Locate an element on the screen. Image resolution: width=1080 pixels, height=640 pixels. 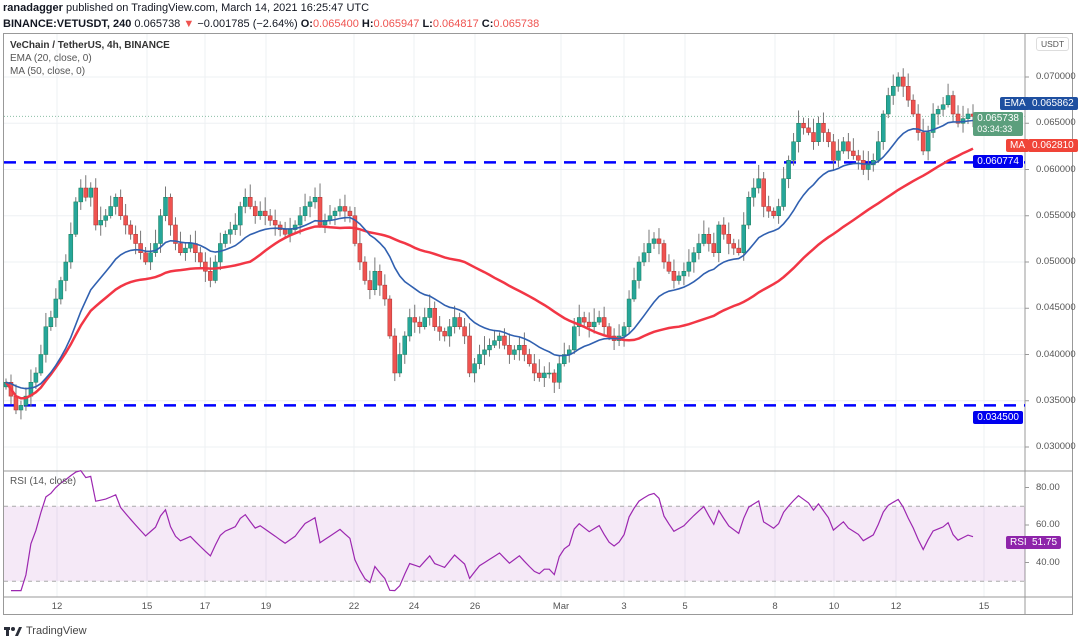
price-tick-label: 0.070000 is located at coordinates (1056, 76).